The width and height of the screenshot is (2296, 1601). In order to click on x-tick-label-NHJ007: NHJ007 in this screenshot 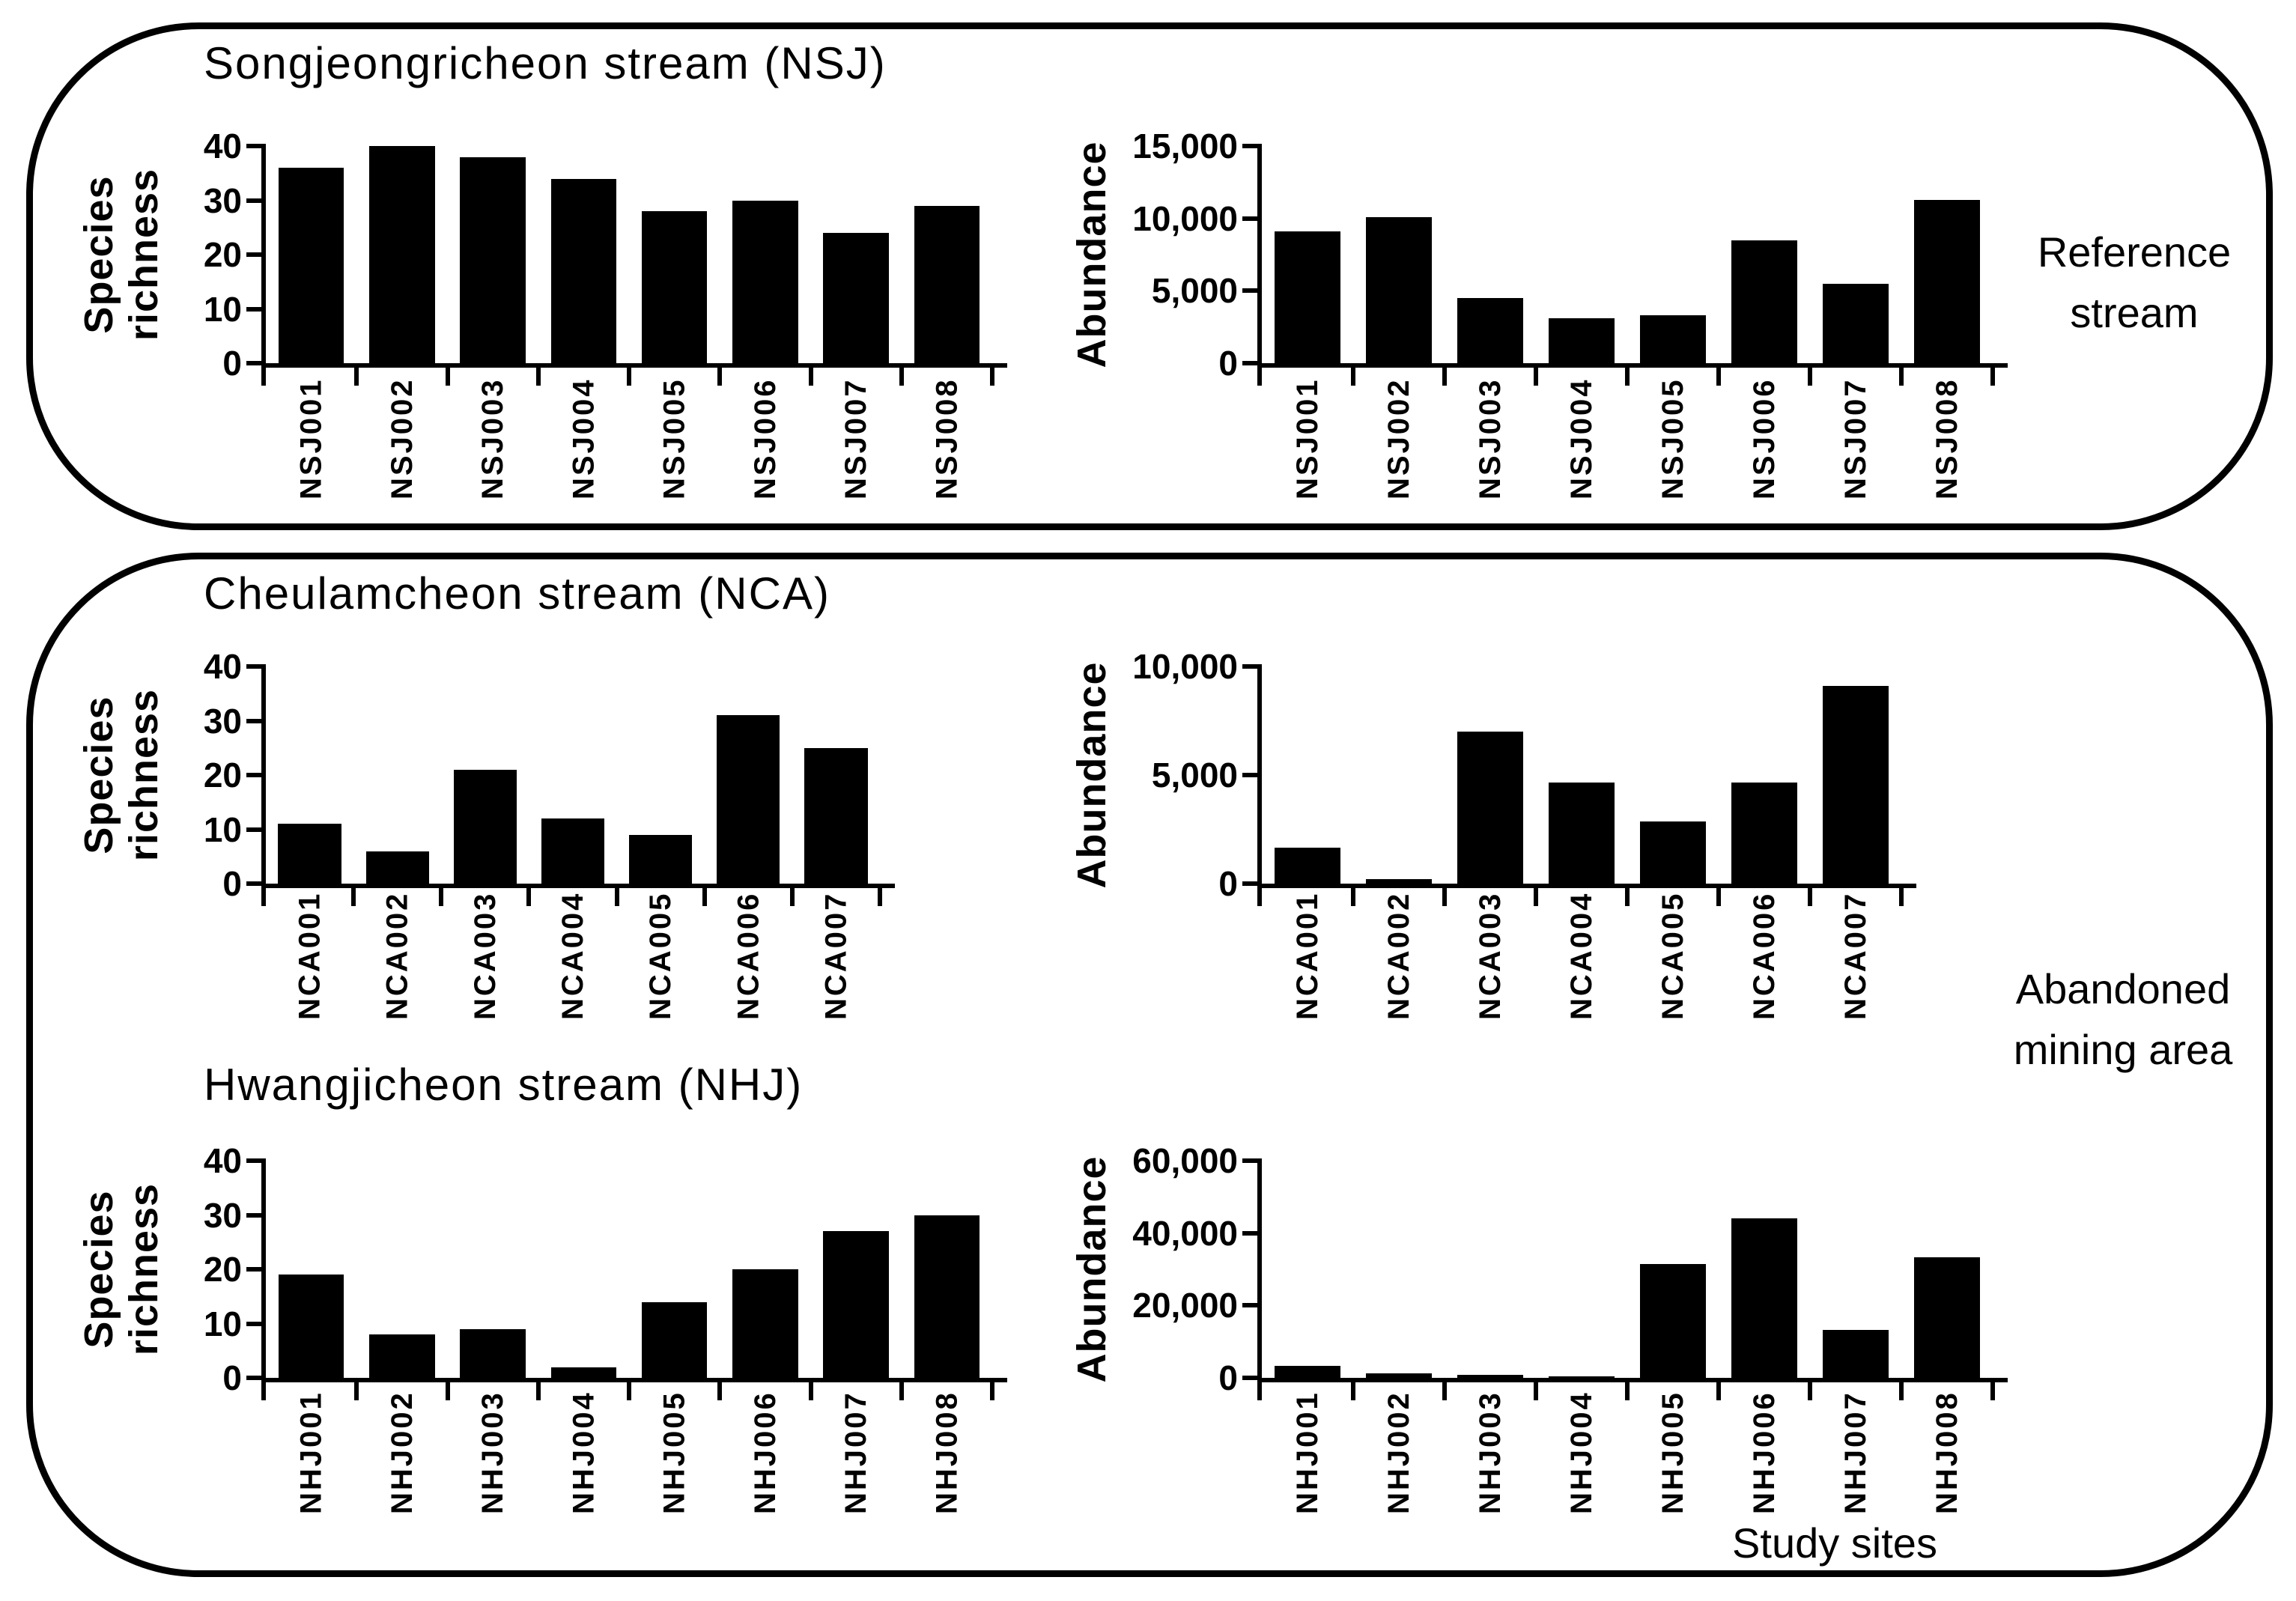, I will do `click(1856, 1452)`.